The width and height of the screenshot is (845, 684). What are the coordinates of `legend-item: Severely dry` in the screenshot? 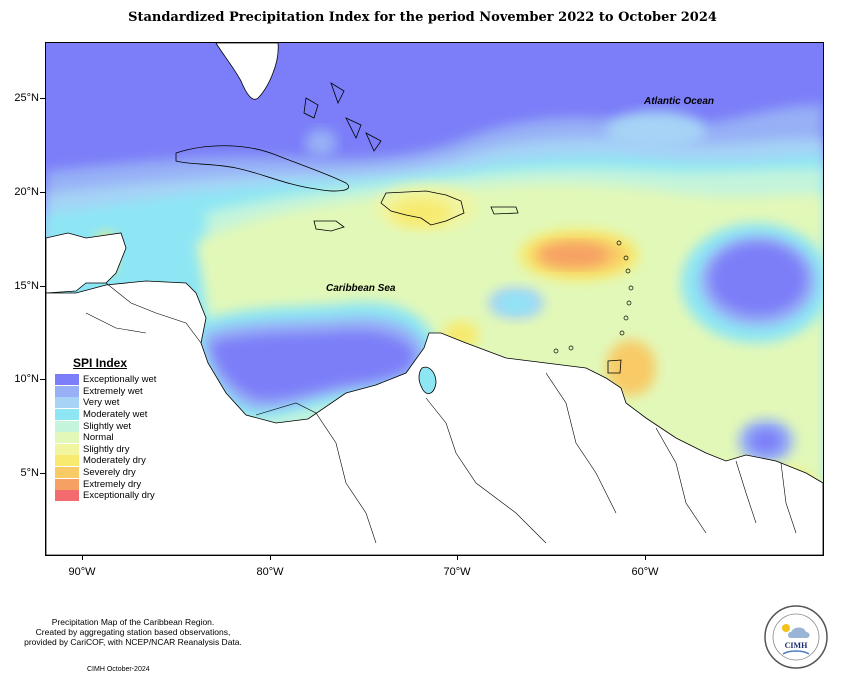 It's located at (111, 473).